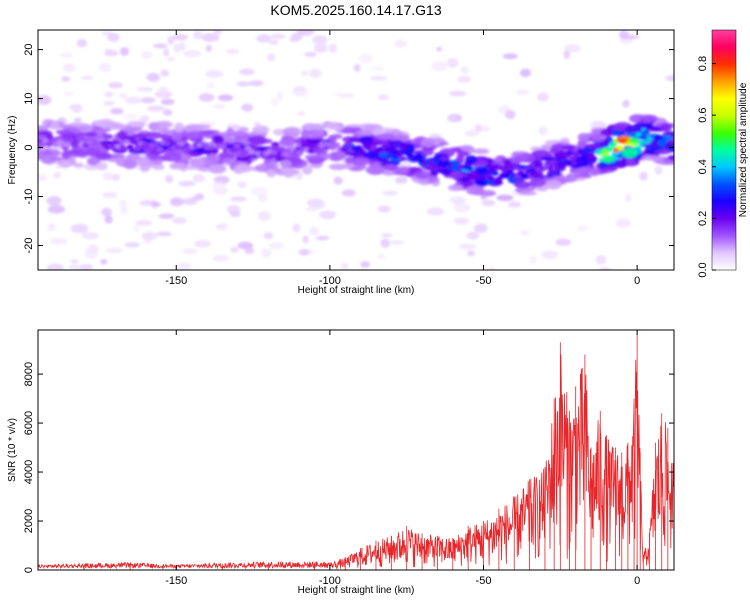 Image resolution: width=750 pixels, height=600 pixels. I want to click on x-tick-label: -100, so click(330, 581).